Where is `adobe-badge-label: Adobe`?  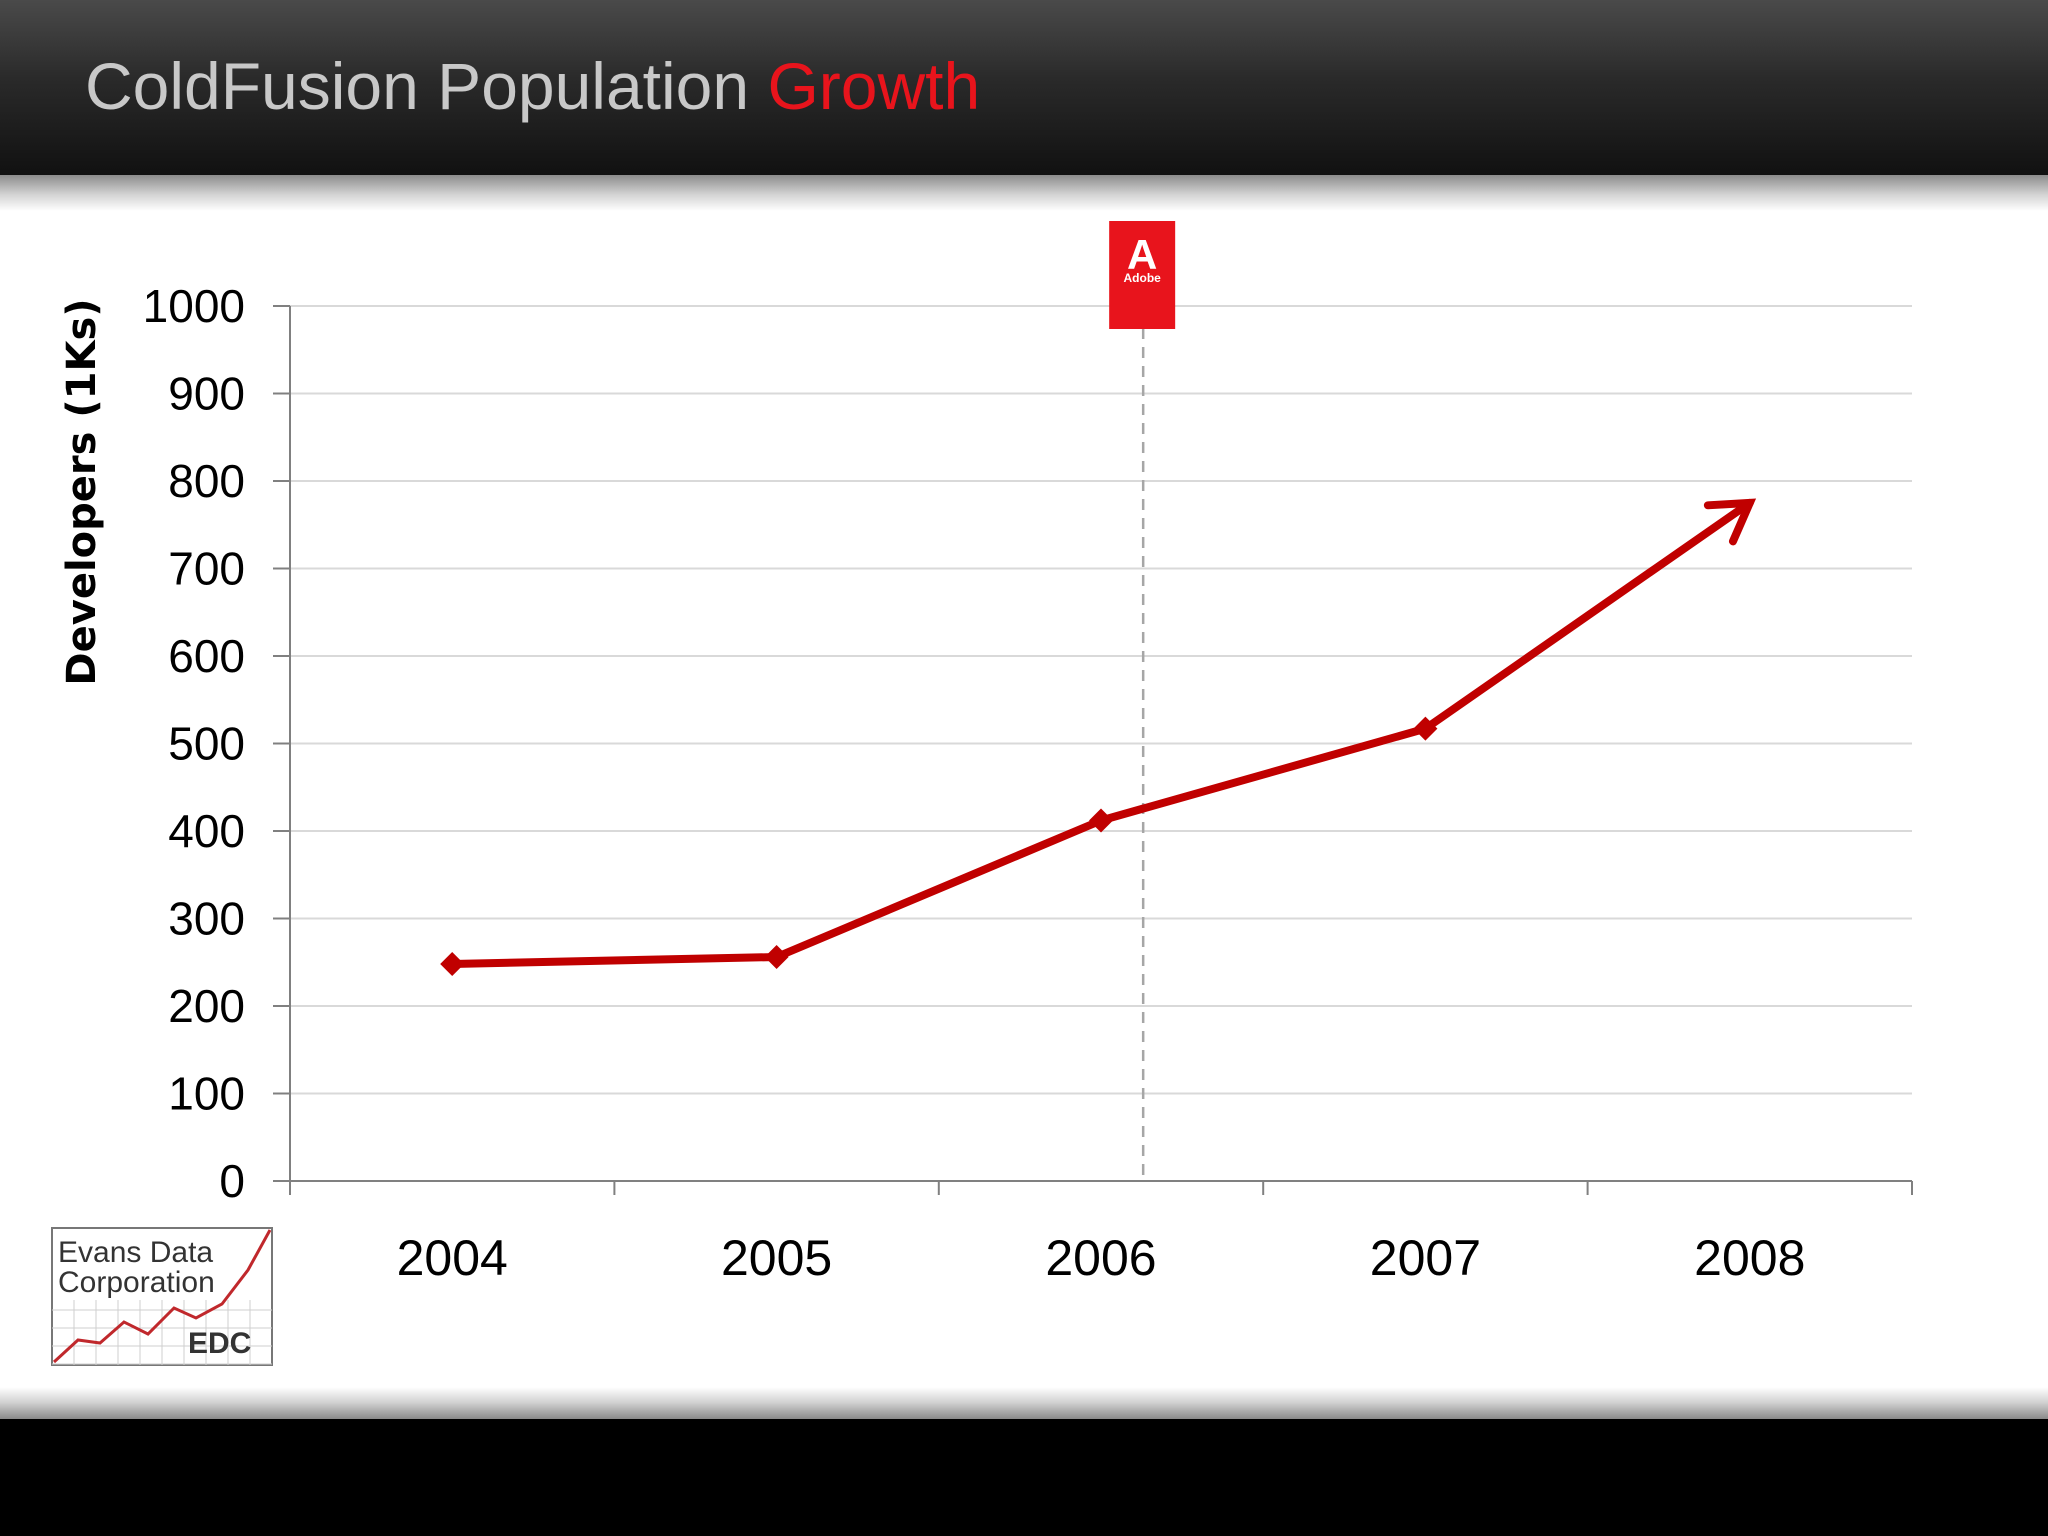 adobe-badge-label: Adobe is located at coordinates (1143, 278).